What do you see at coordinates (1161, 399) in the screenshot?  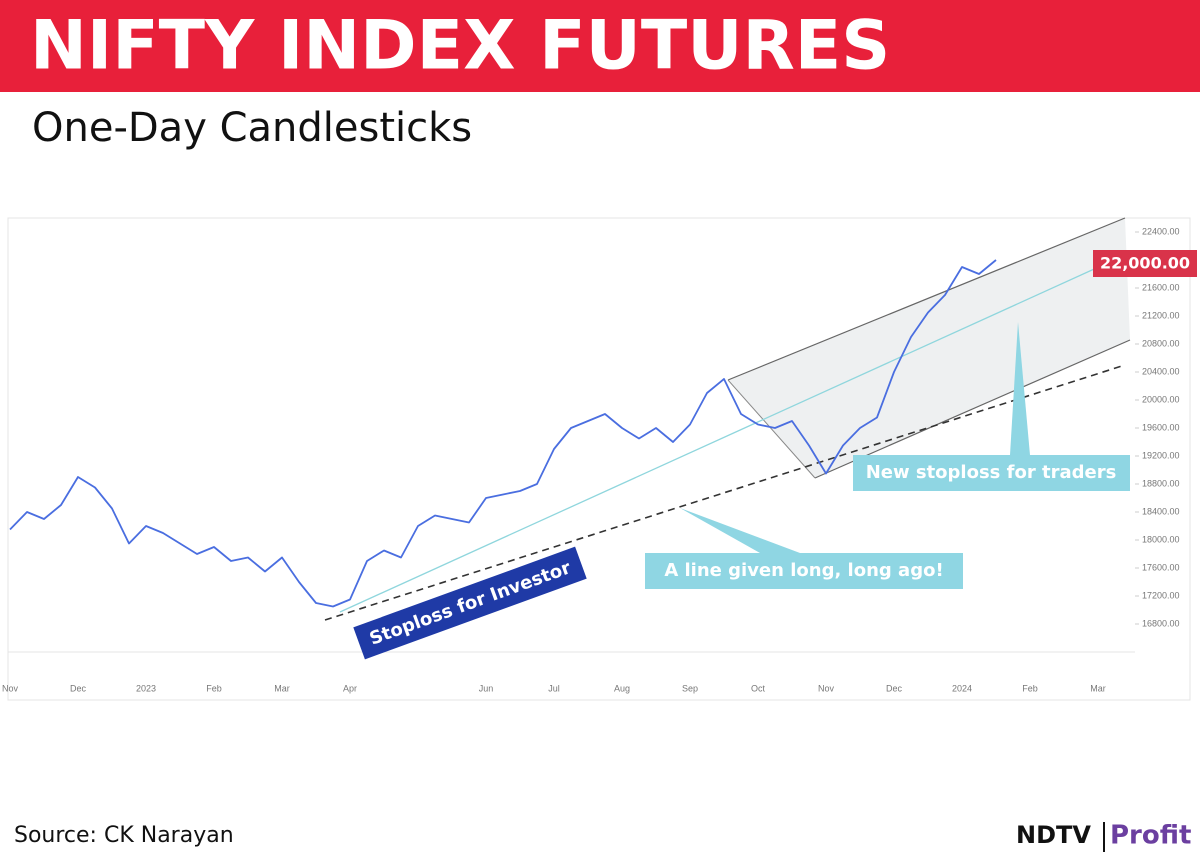 I see `y-tick-label: 20000.00` at bounding box center [1161, 399].